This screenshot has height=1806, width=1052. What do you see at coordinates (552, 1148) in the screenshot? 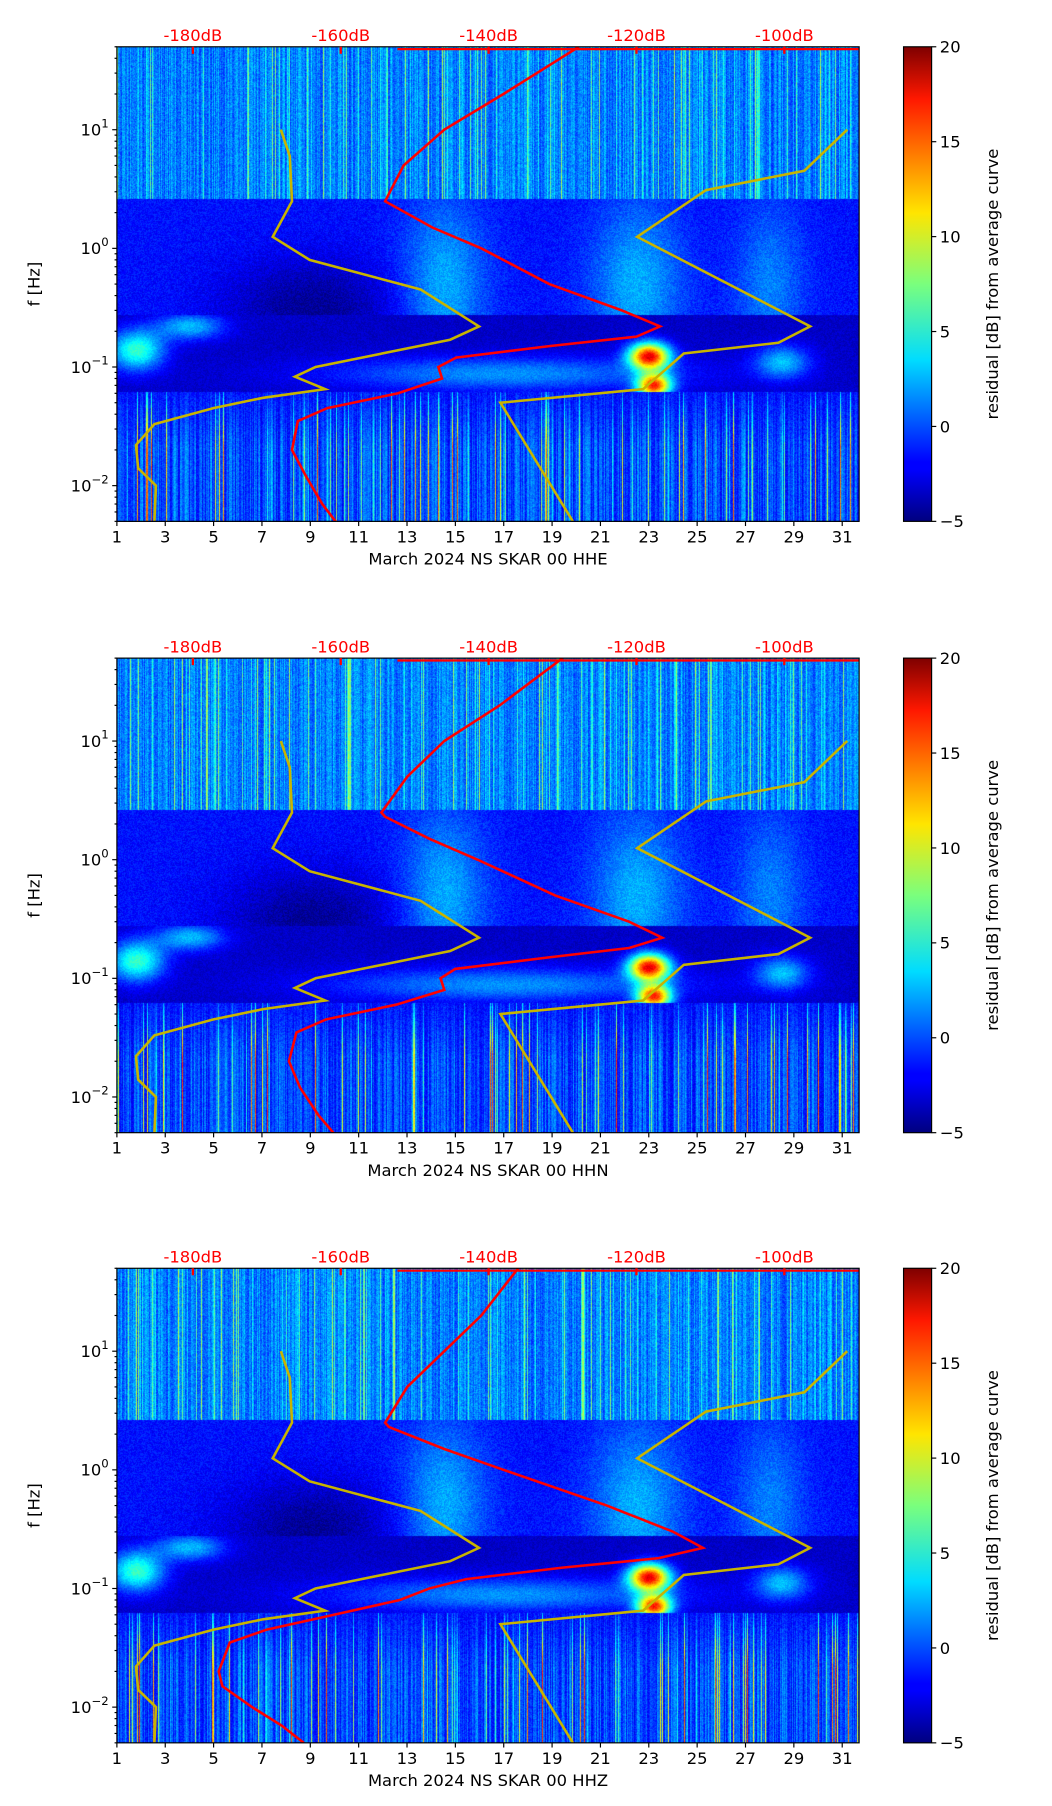
I see `x-tick-label: 19` at bounding box center [552, 1148].